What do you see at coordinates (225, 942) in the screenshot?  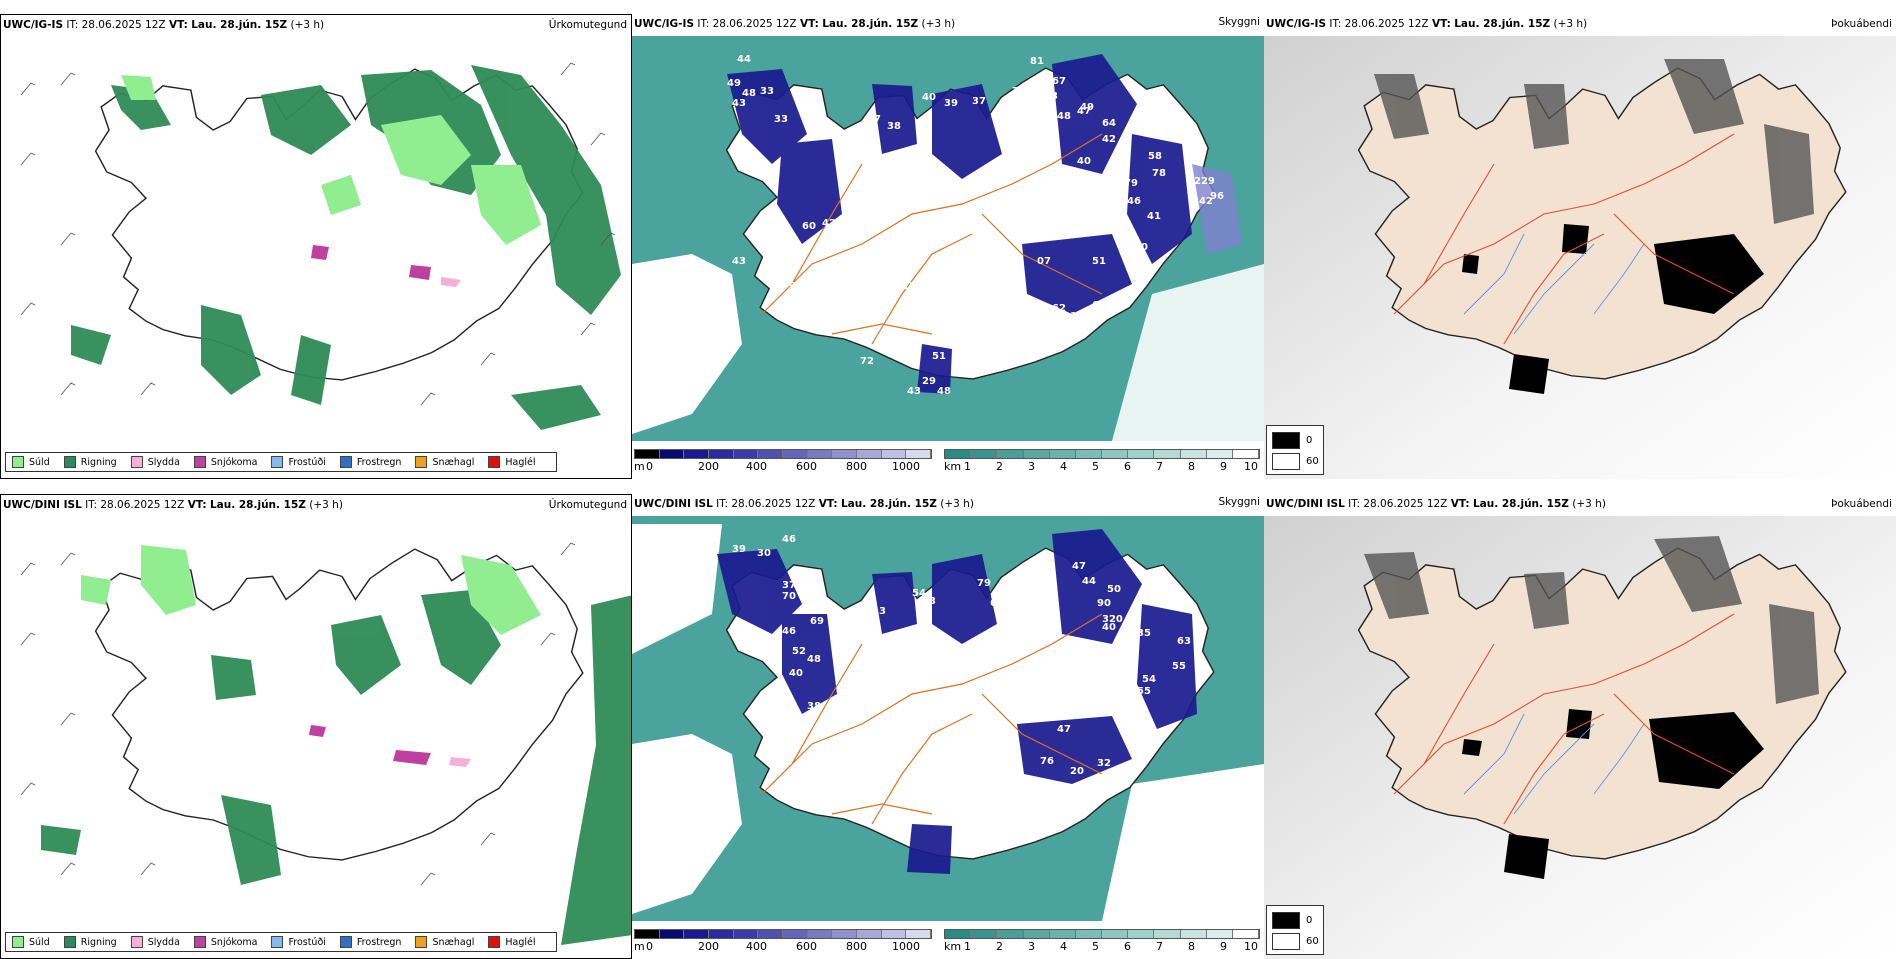 I see `legend-item: Snjókoma` at bounding box center [225, 942].